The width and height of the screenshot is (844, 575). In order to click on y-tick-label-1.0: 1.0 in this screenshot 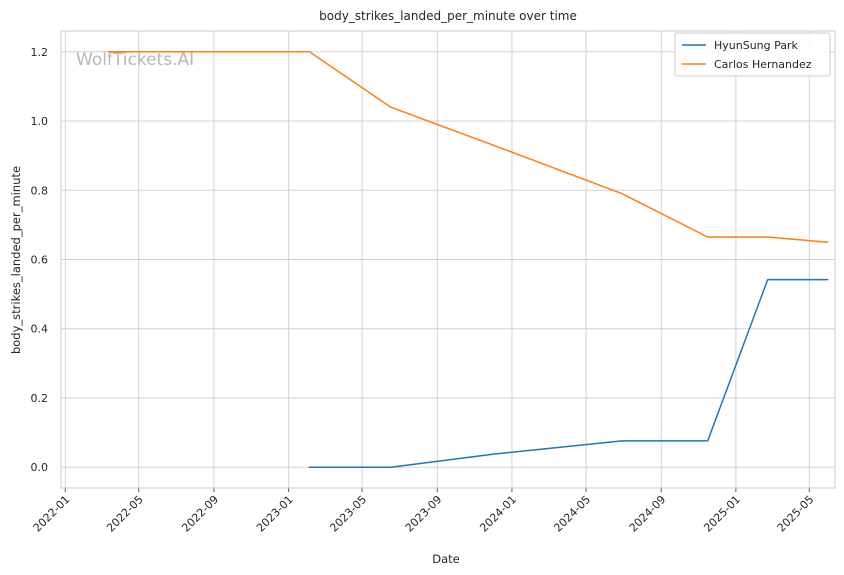, I will do `click(40, 121)`.